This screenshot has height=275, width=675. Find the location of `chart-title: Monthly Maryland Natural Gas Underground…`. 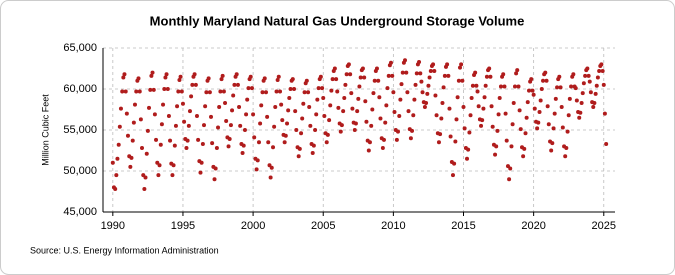

chart-title: Monthly Maryland Natural Gas Underground… is located at coordinates (337, 20).